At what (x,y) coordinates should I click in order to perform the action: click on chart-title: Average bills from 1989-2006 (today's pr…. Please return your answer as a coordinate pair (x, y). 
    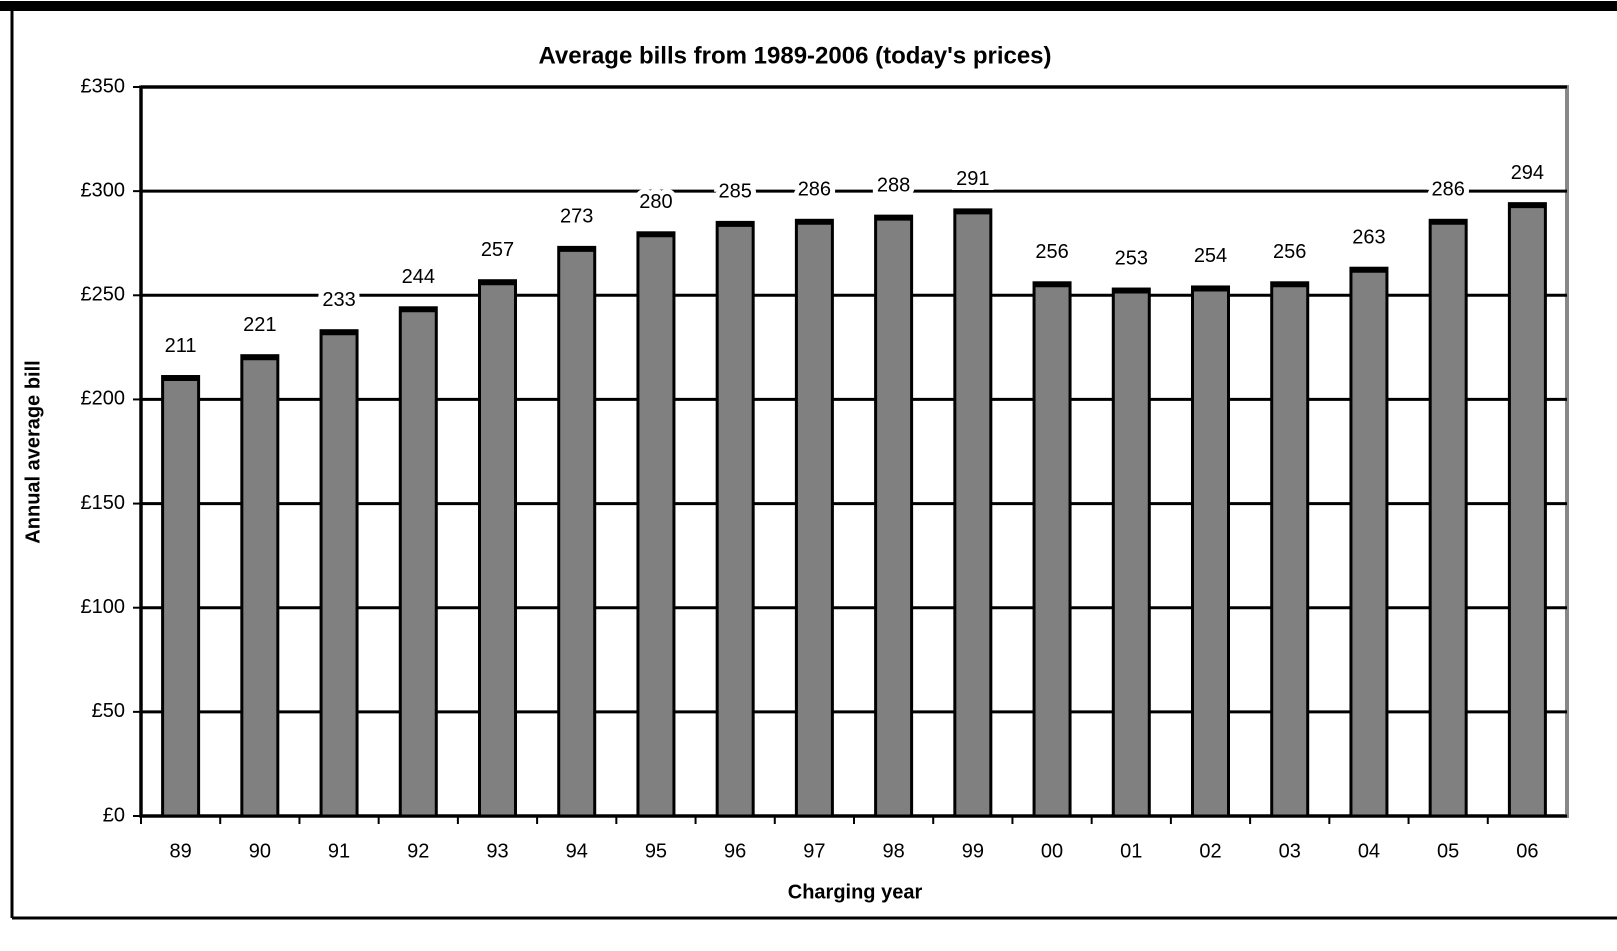
    Looking at the image, I should click on (794, 55).